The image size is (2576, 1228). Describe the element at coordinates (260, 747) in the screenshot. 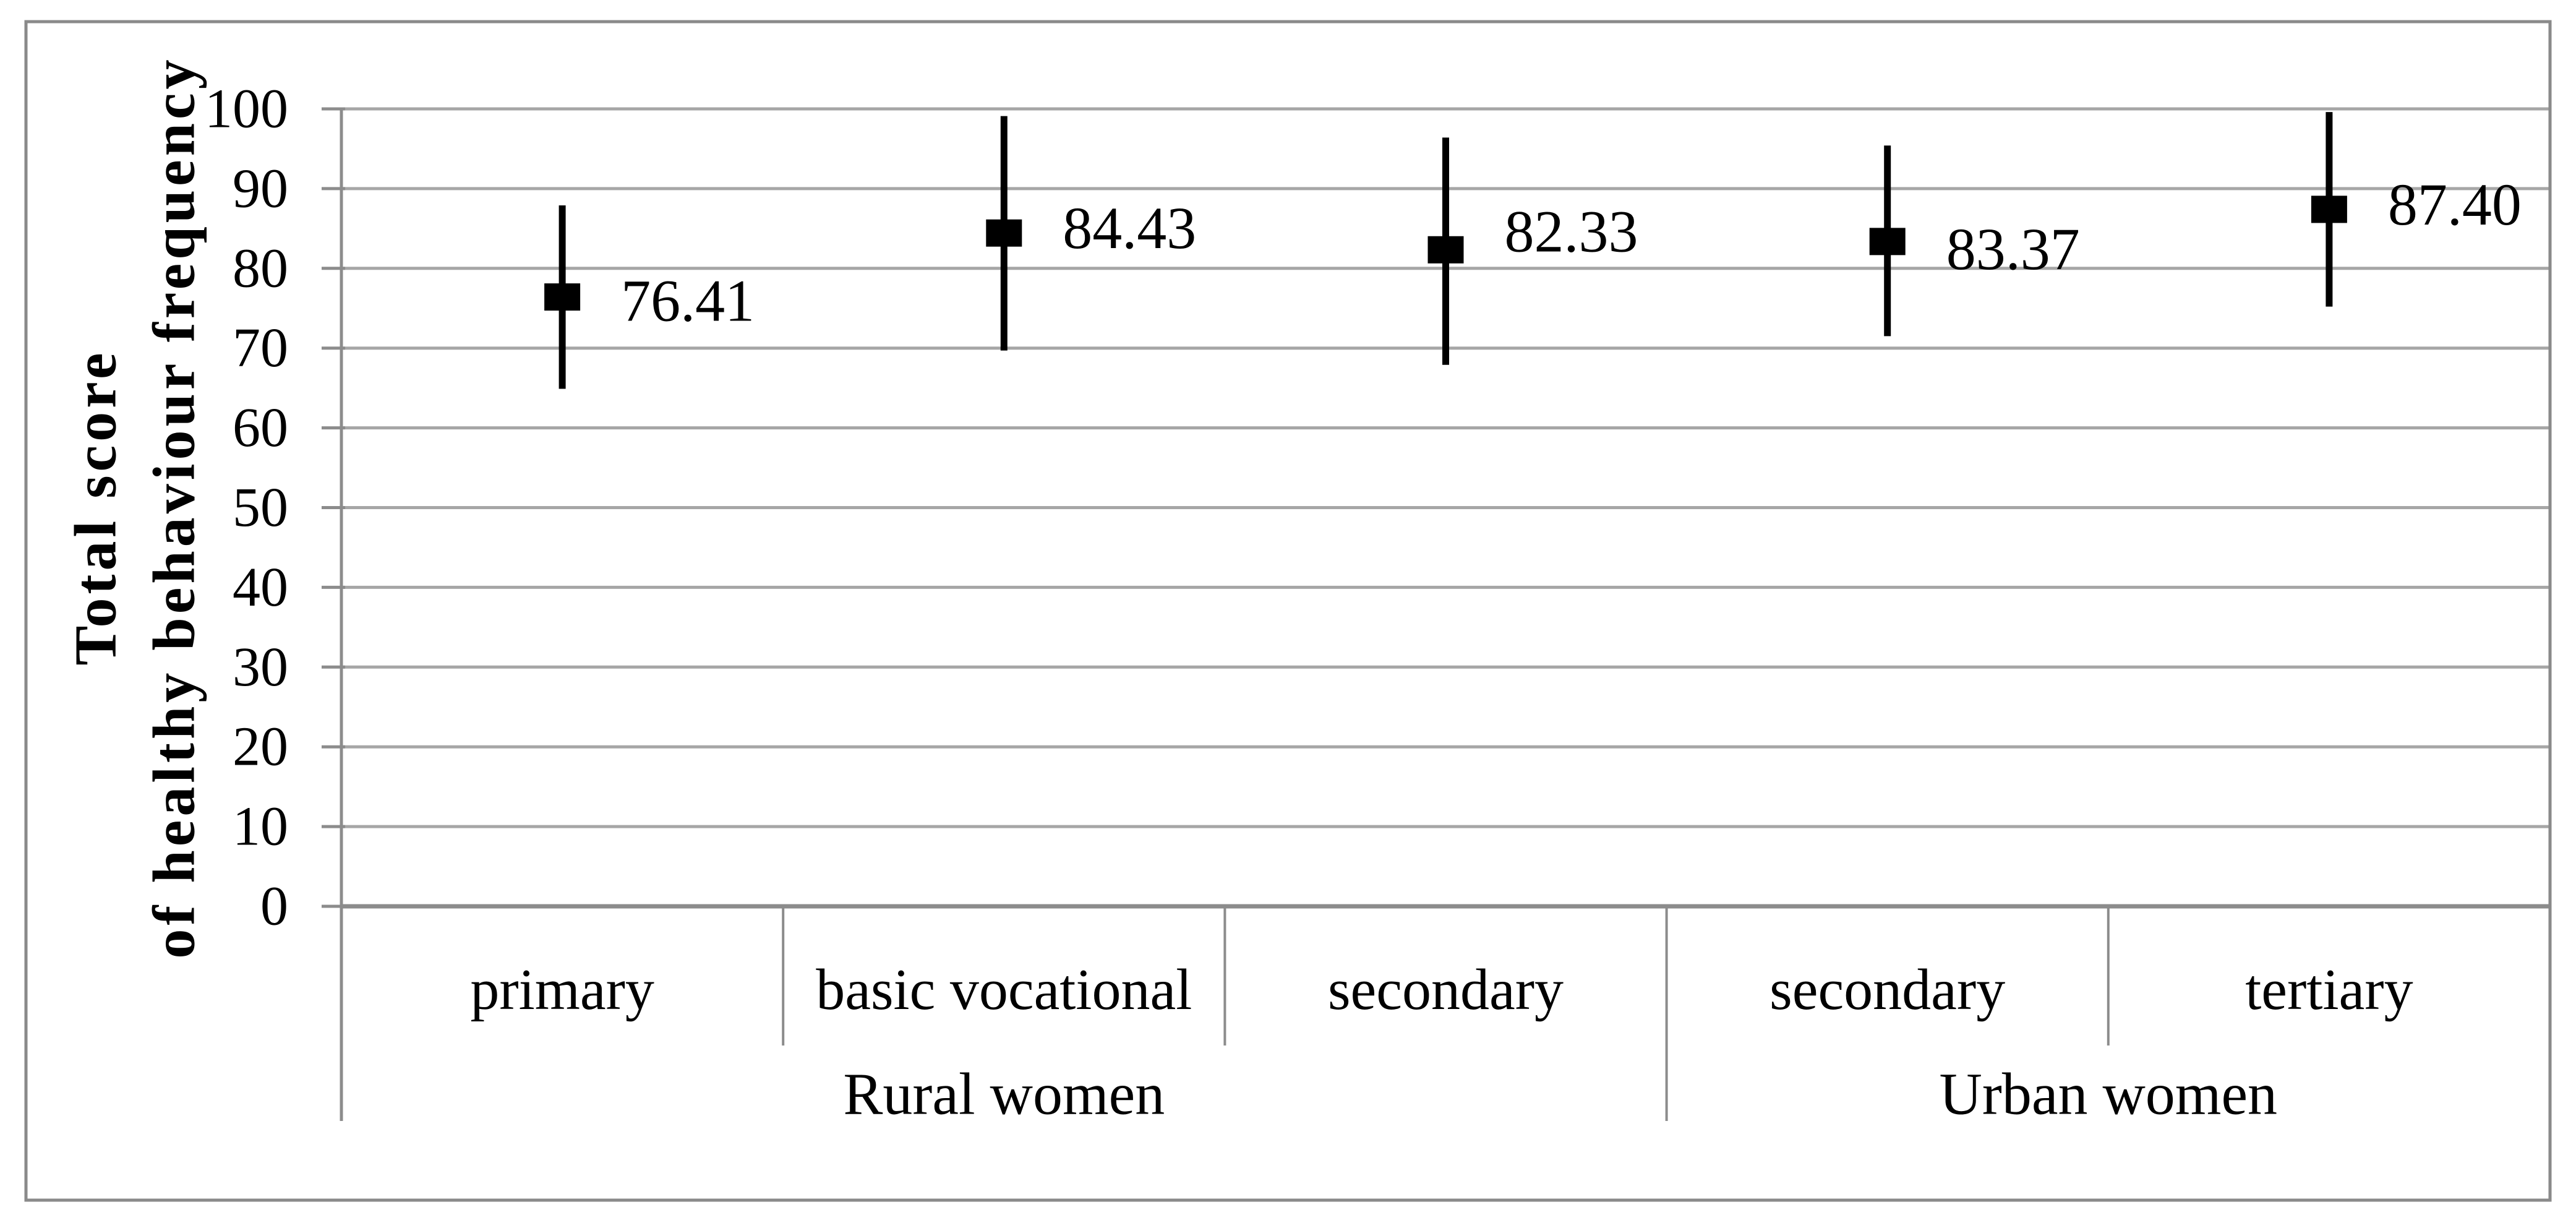

I see `y-tick-label: 20` at that location.